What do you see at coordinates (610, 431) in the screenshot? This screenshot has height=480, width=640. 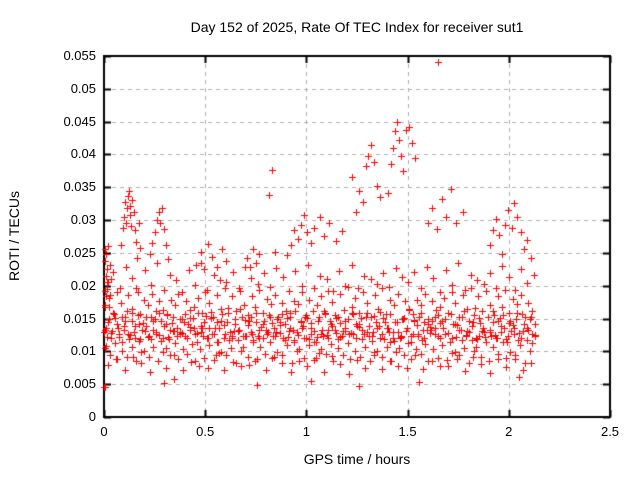 I see `x-tick-label: 2.5` at bounding box center [610, 431].